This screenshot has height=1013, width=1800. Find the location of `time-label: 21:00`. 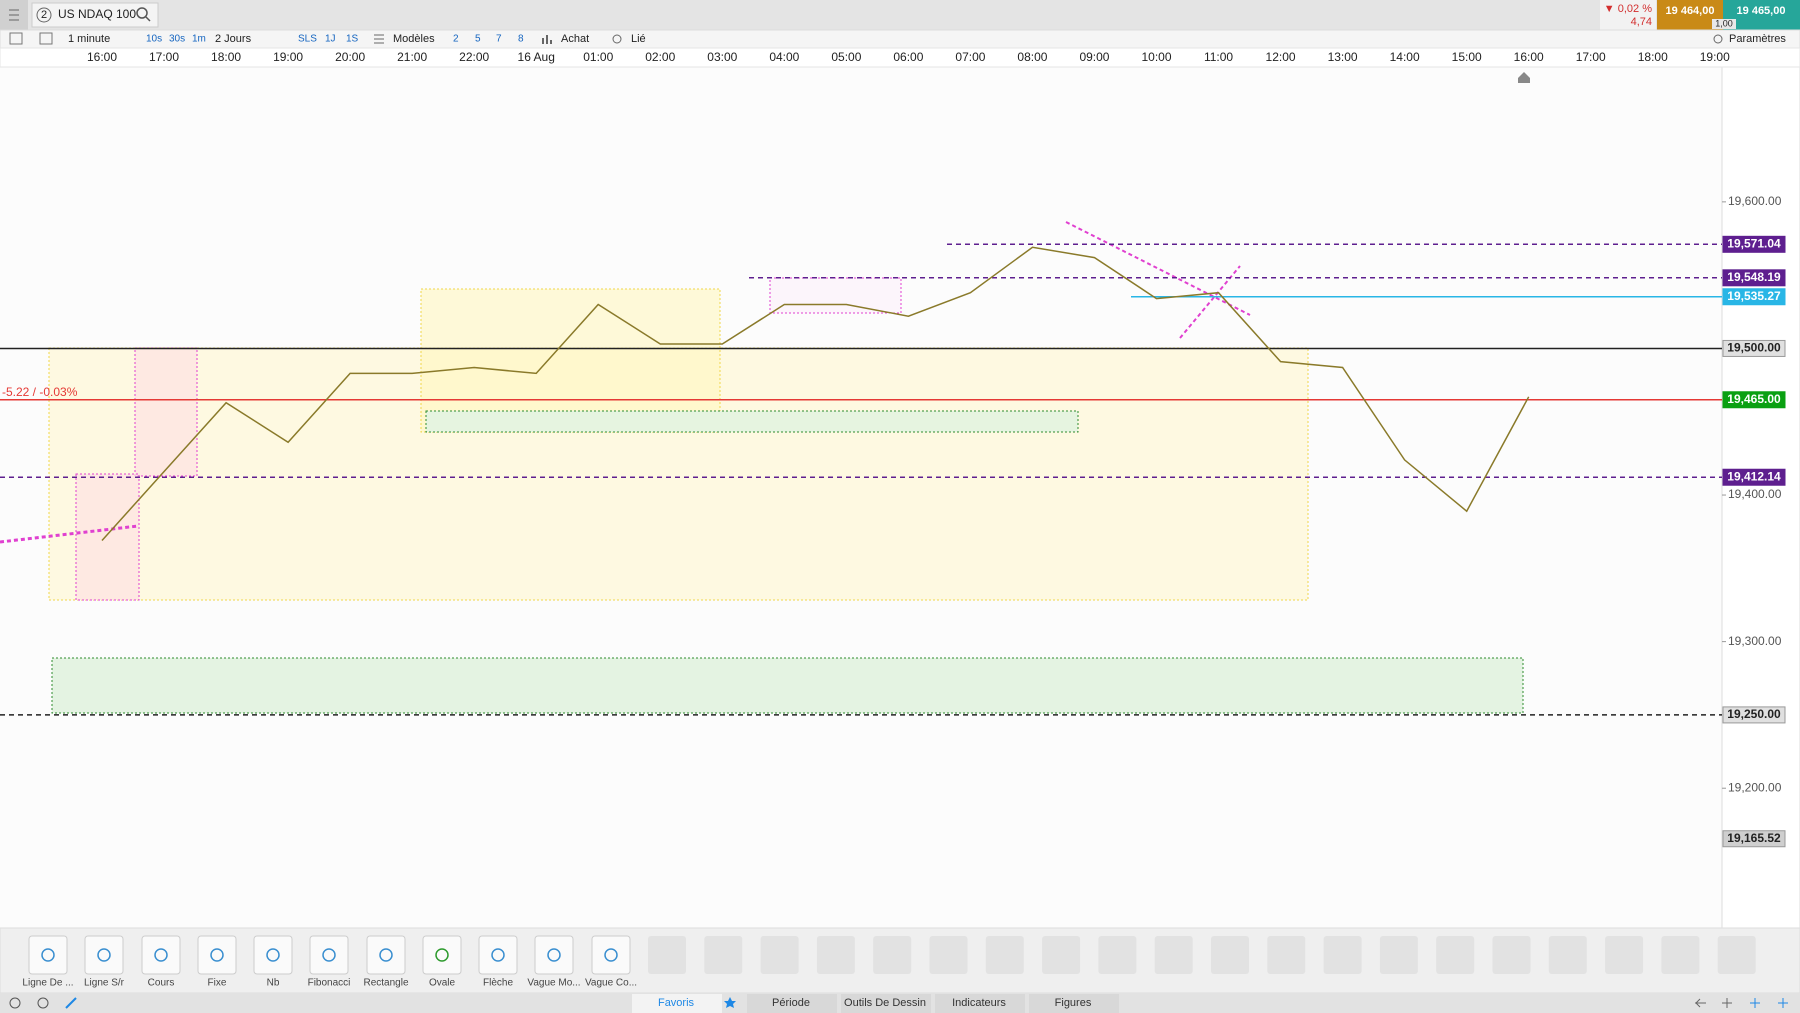

time-label: 21:00 is located at coordinates (412, 57).